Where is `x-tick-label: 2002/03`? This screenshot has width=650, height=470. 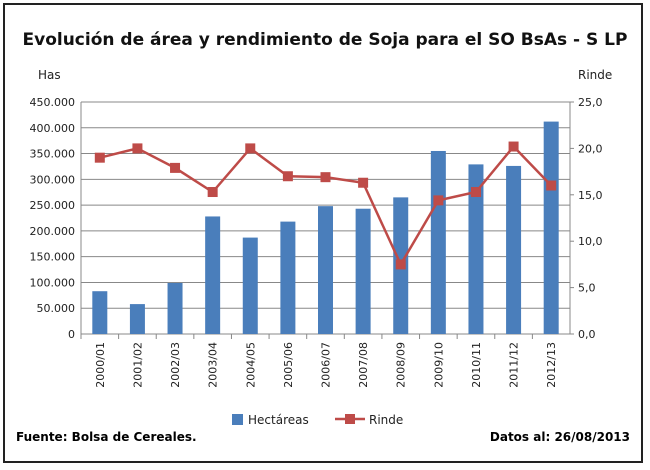 x-tick-label: 2002/03 is located at coordinates (175, 365).